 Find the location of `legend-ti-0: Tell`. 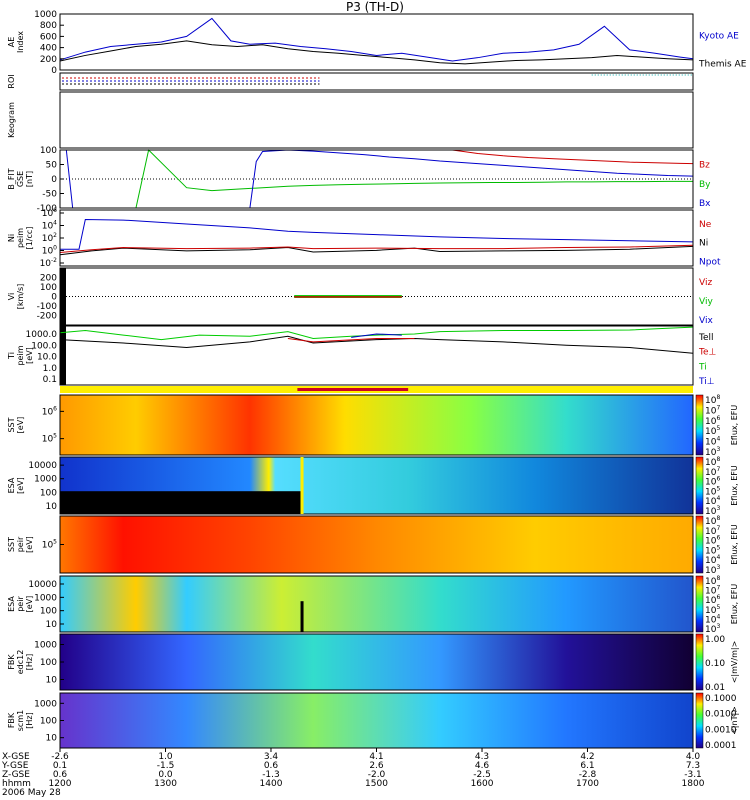

legend-ti-0: Tell is located at coordinates (706, 338).